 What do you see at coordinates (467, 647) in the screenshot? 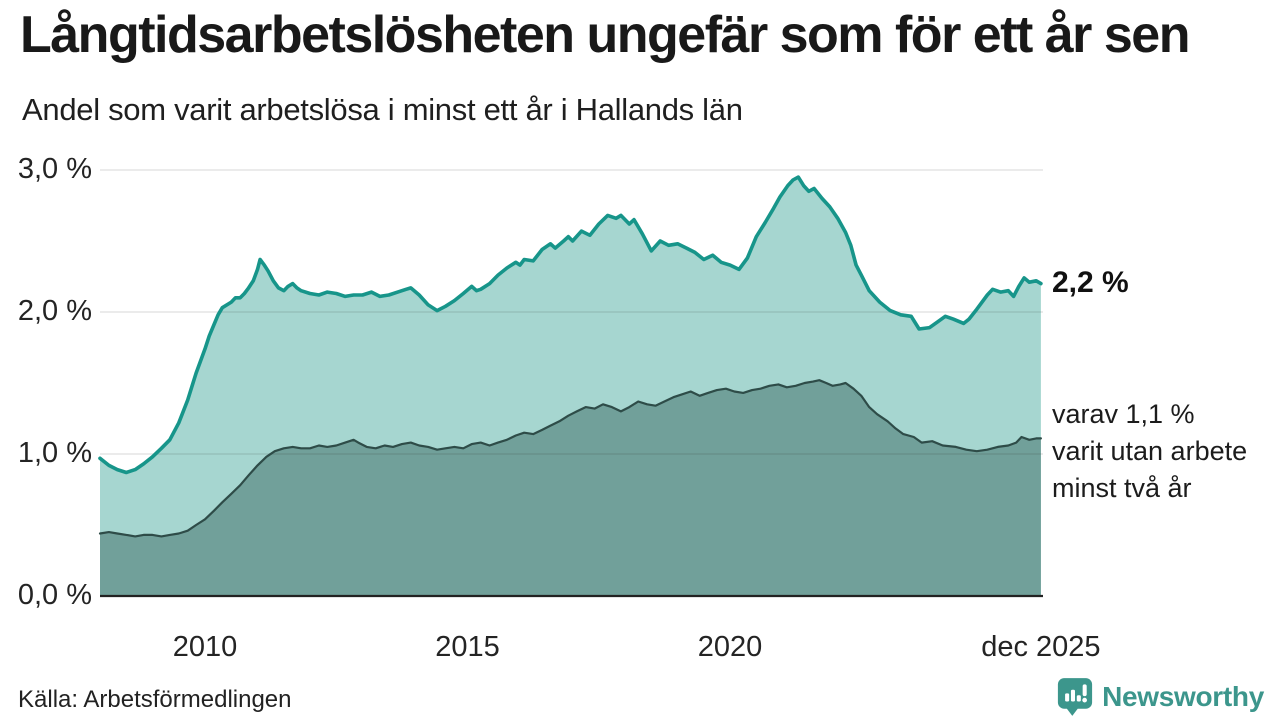
I see `x-tick-label: 2015` at bounding box center [467, 647].